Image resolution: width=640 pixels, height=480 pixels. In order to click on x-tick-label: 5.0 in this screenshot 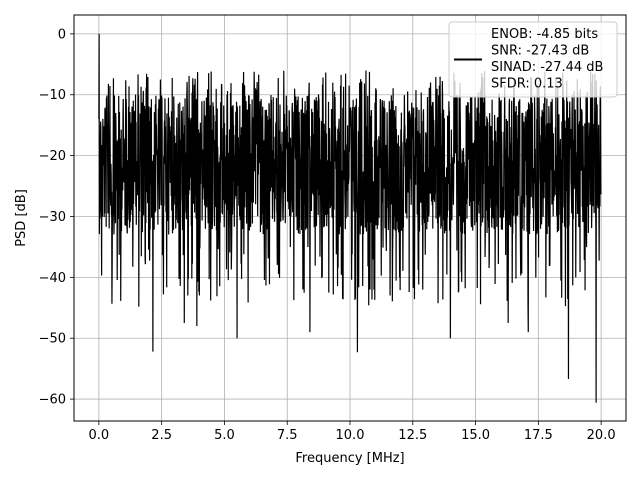, I will do `click(224, 435)`.